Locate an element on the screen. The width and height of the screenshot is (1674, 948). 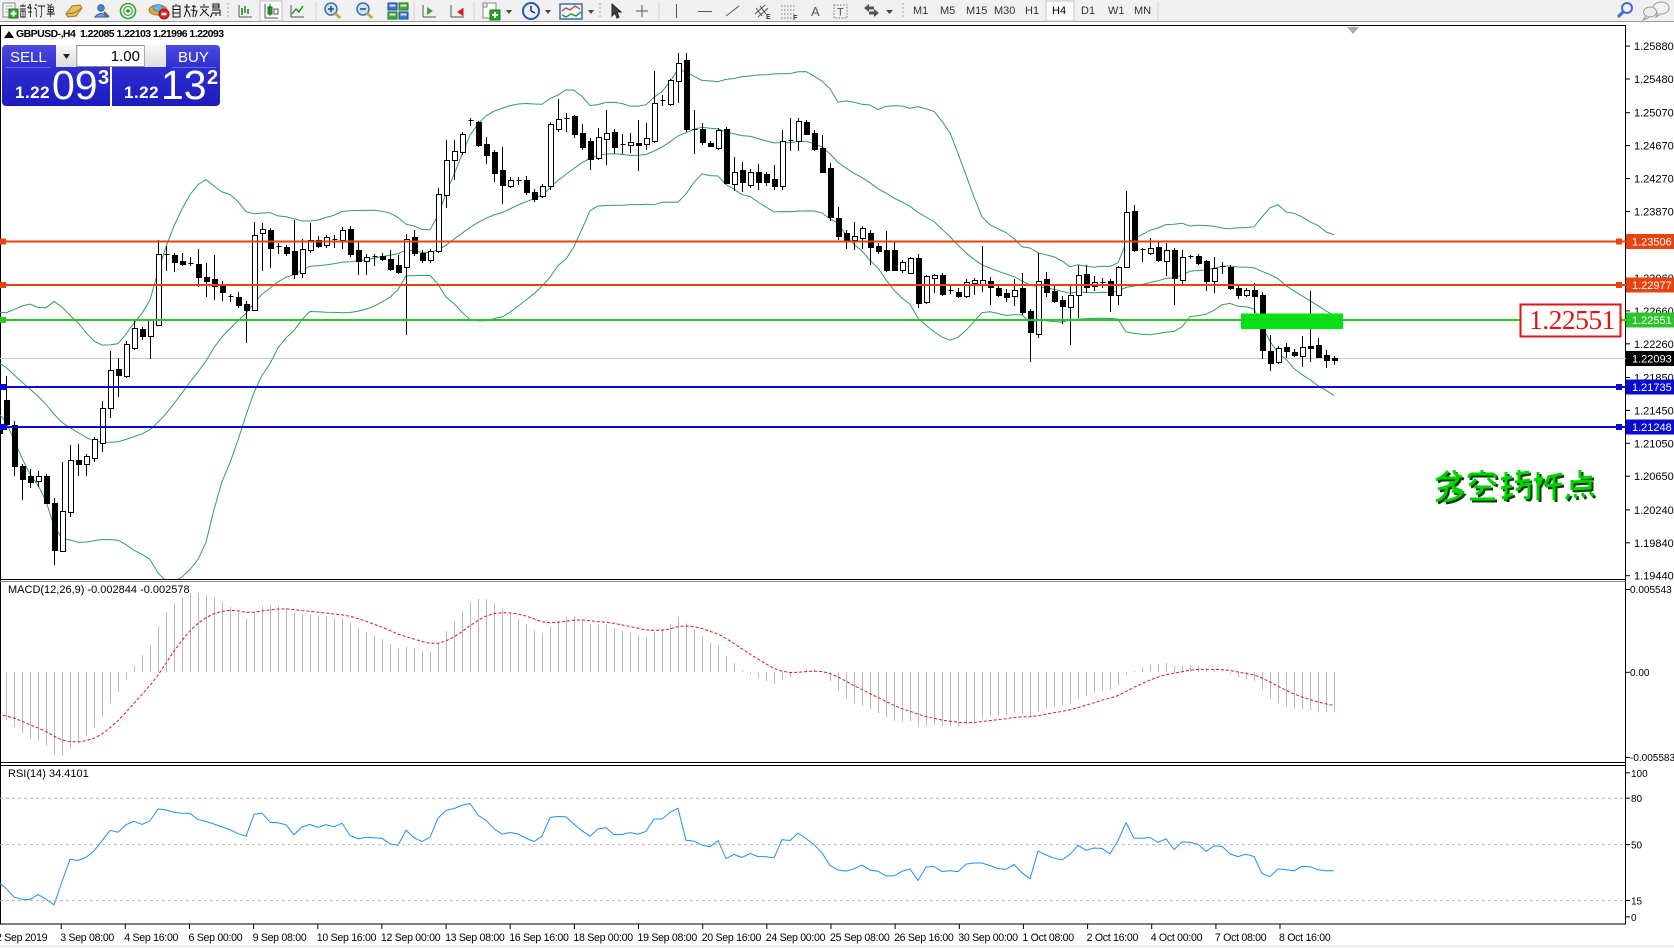
svg-text: 4 Sep 16:00 is located at coordinates (151, 938).